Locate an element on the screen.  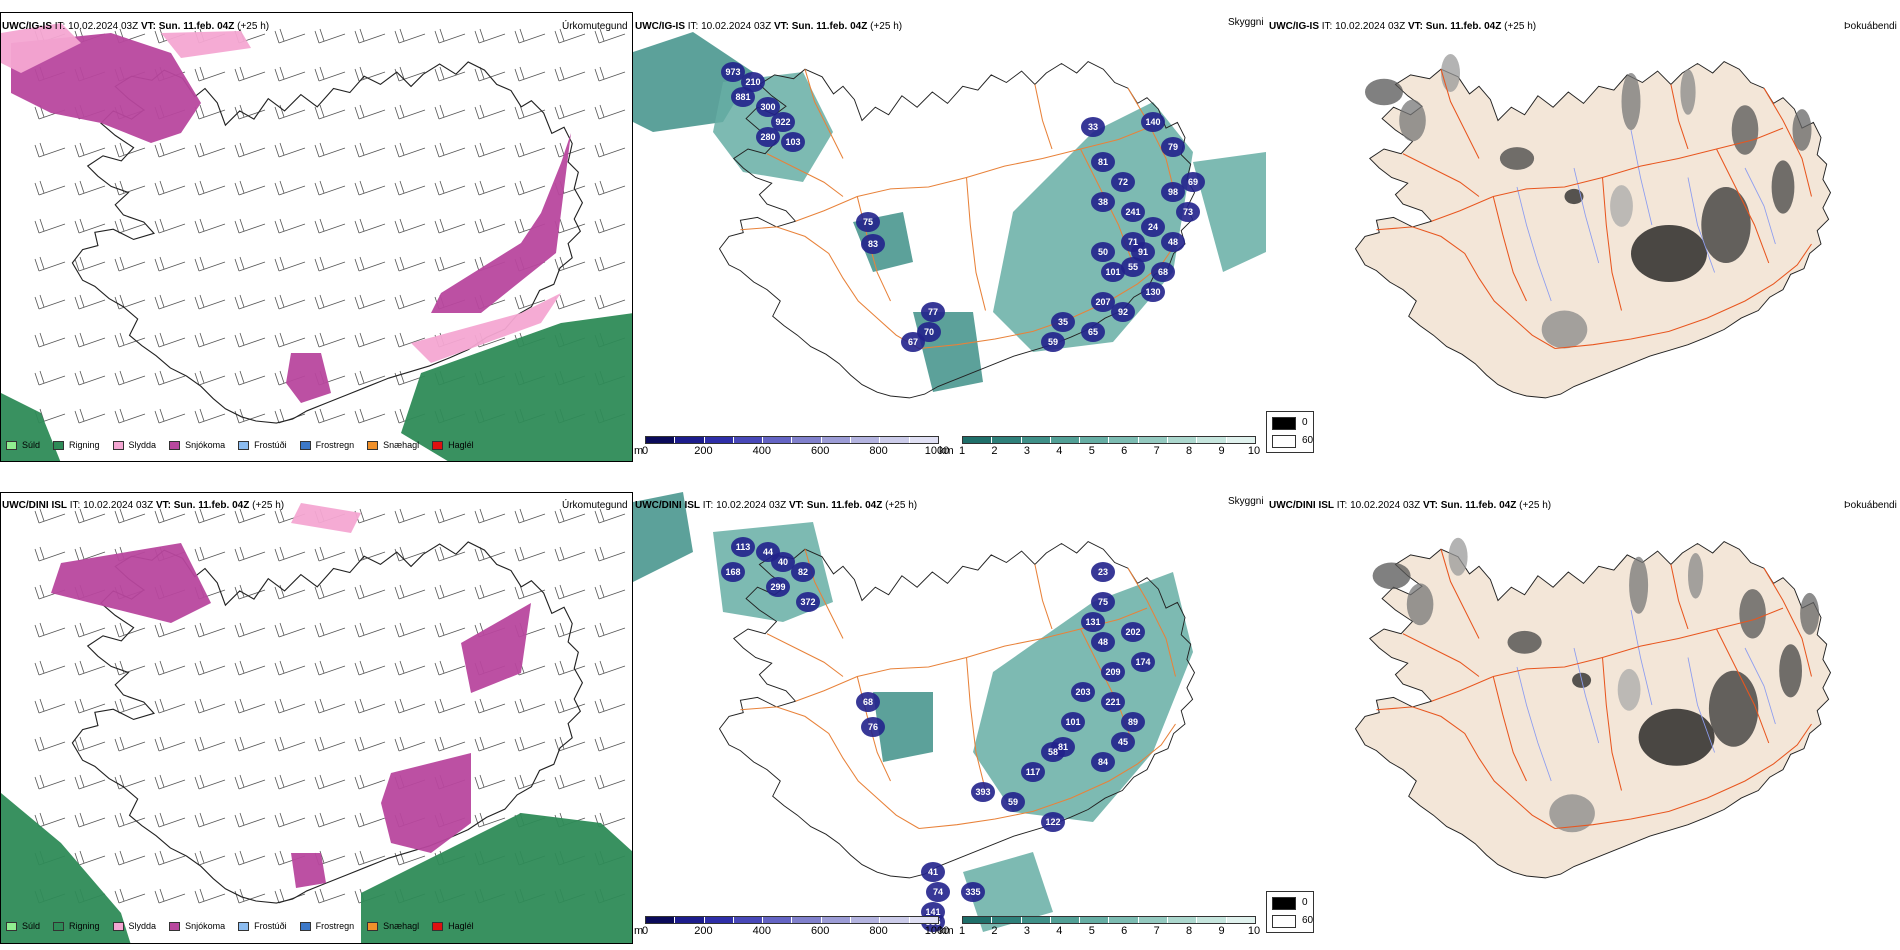
colorbar-tick: 5 is located at coordinates (1091, 451).